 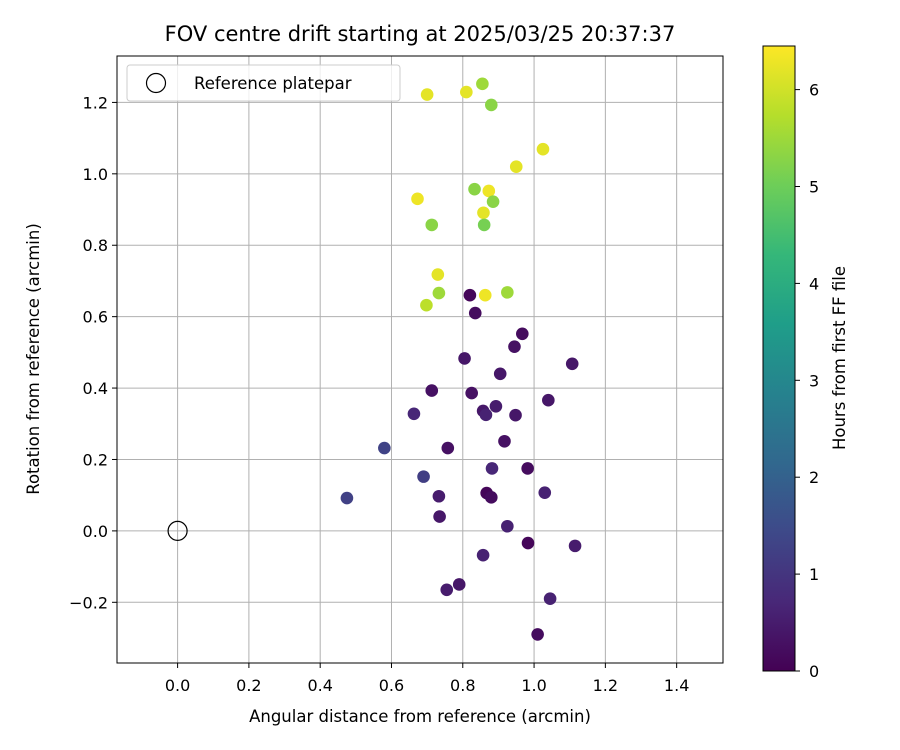 What do you see at coordinates (427, 679) in the screenshot?
I see `x-axis-ticks: 0.0 0.2 0.4 0.6 0.8 1.0 1.2 1.4` at bounding box center [427, 679].